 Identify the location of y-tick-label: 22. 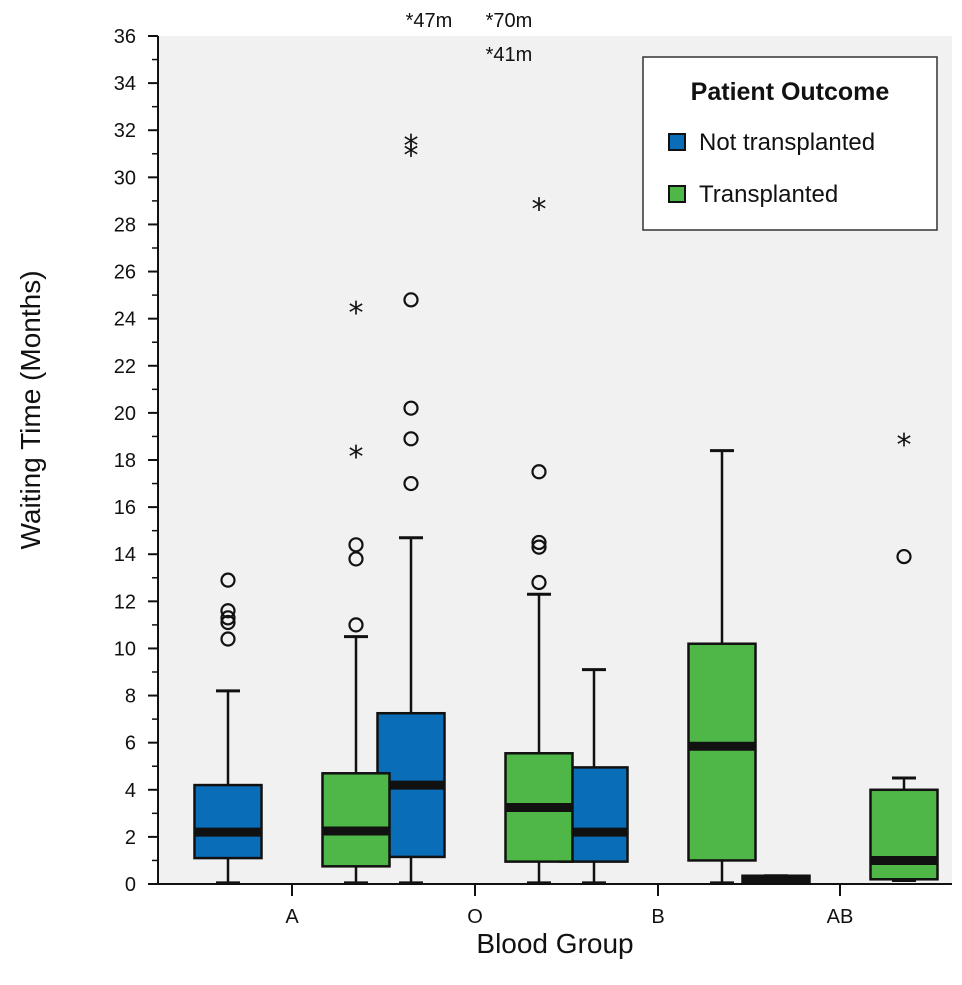
(125, 367).